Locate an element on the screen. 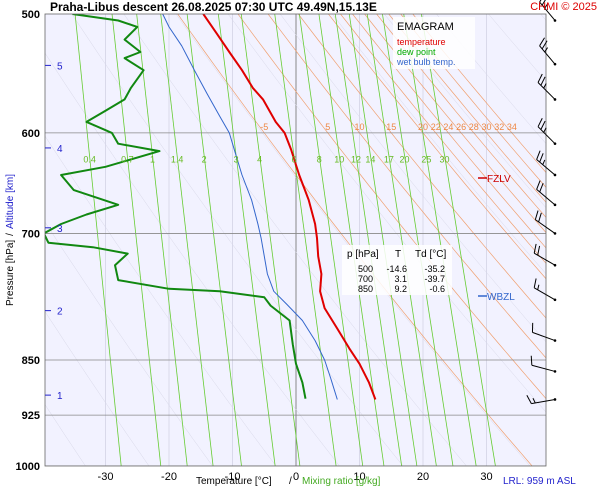  mixing-ratio-label-9: 10 is located at coordinates (339, 160).